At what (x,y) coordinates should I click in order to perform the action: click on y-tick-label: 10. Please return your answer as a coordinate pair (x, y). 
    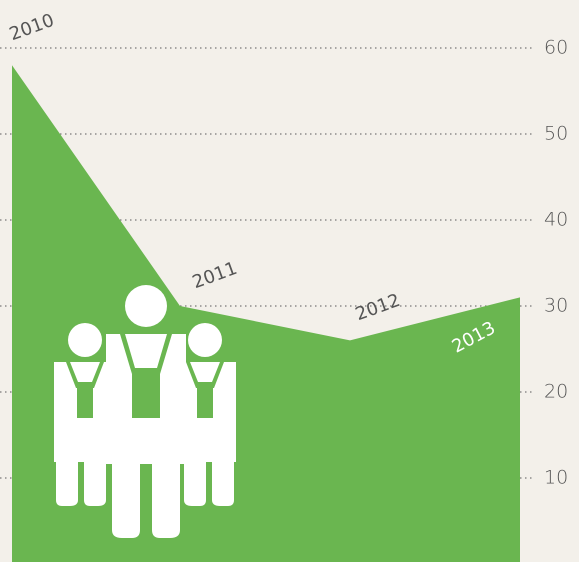
    Looking at the image, I should click on (556, 478).